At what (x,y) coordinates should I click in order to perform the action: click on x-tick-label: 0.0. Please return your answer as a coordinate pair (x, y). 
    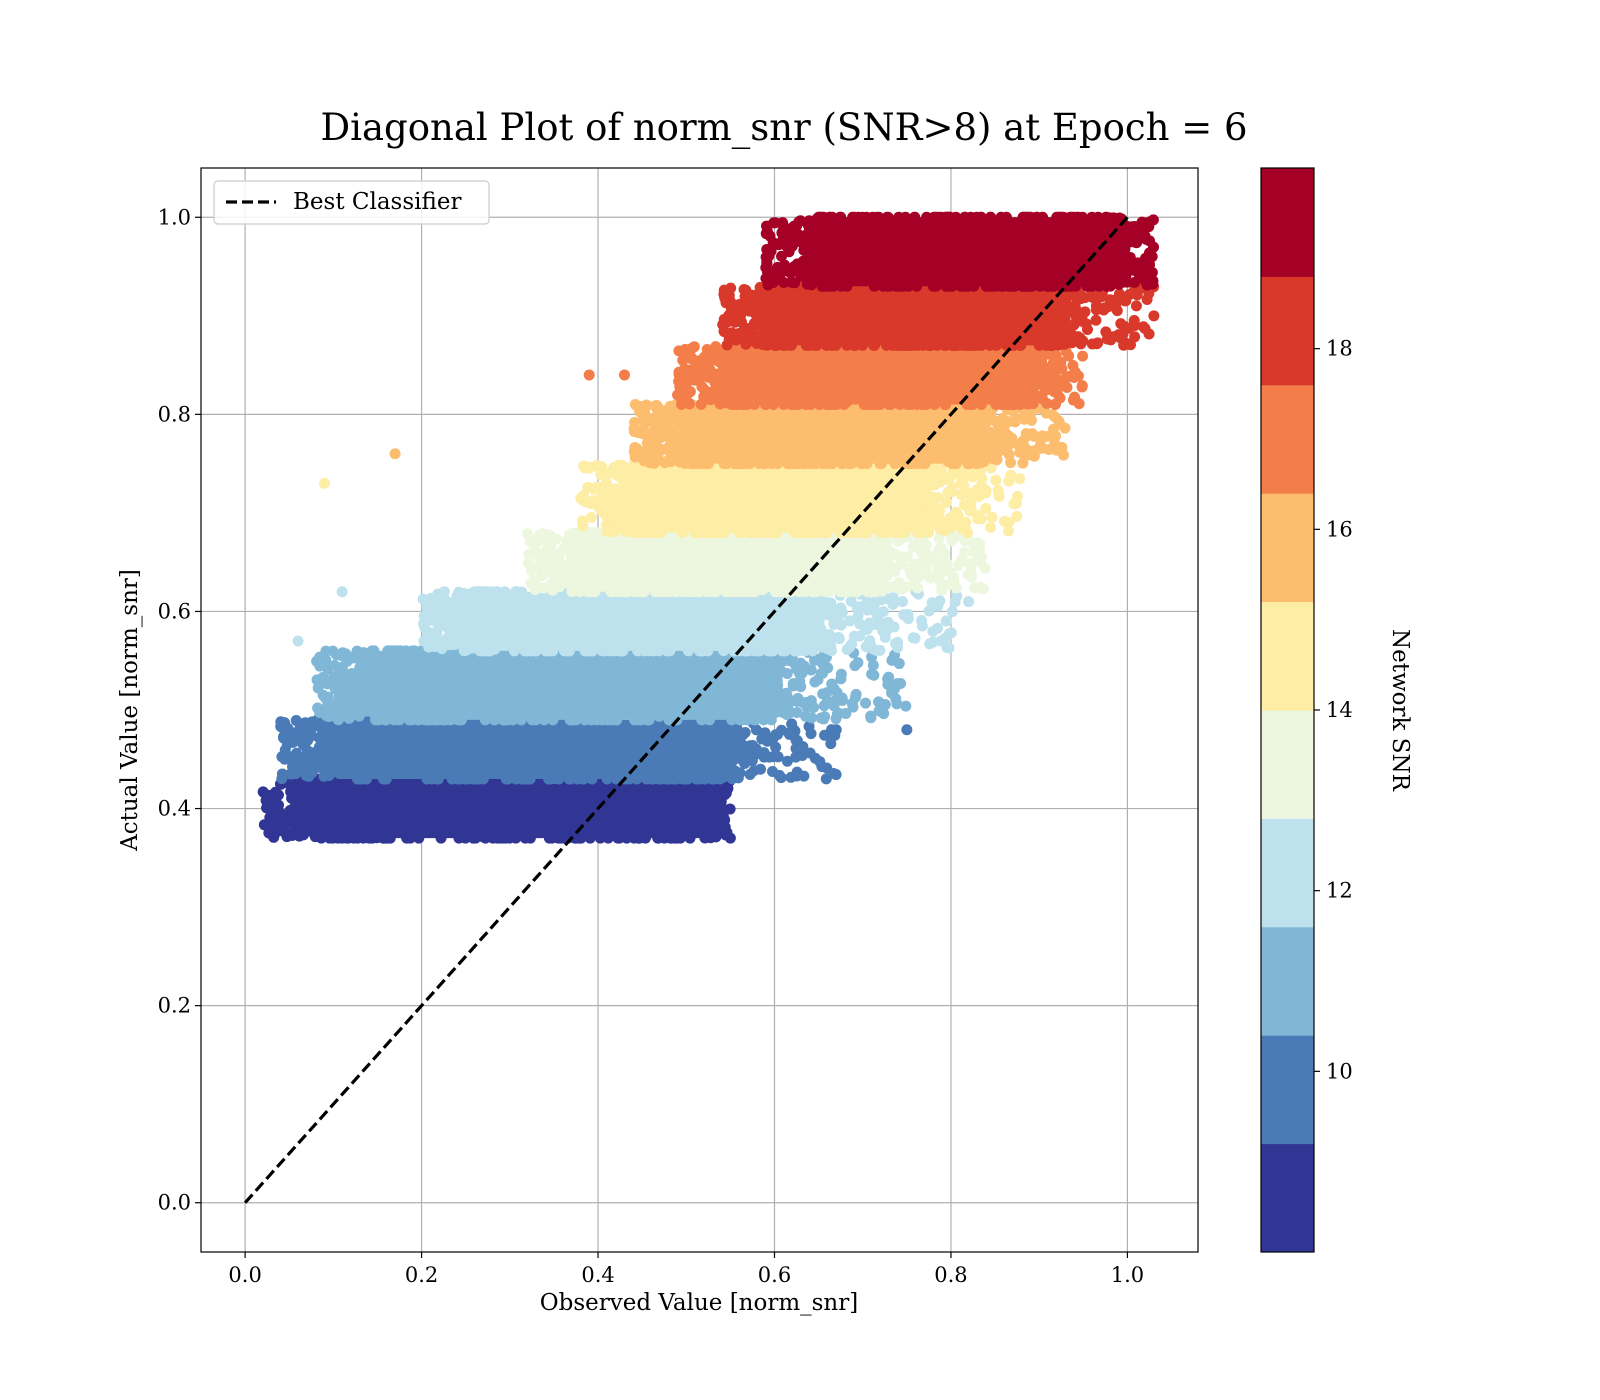
    Looking at the image, I should click on (244, 1275).